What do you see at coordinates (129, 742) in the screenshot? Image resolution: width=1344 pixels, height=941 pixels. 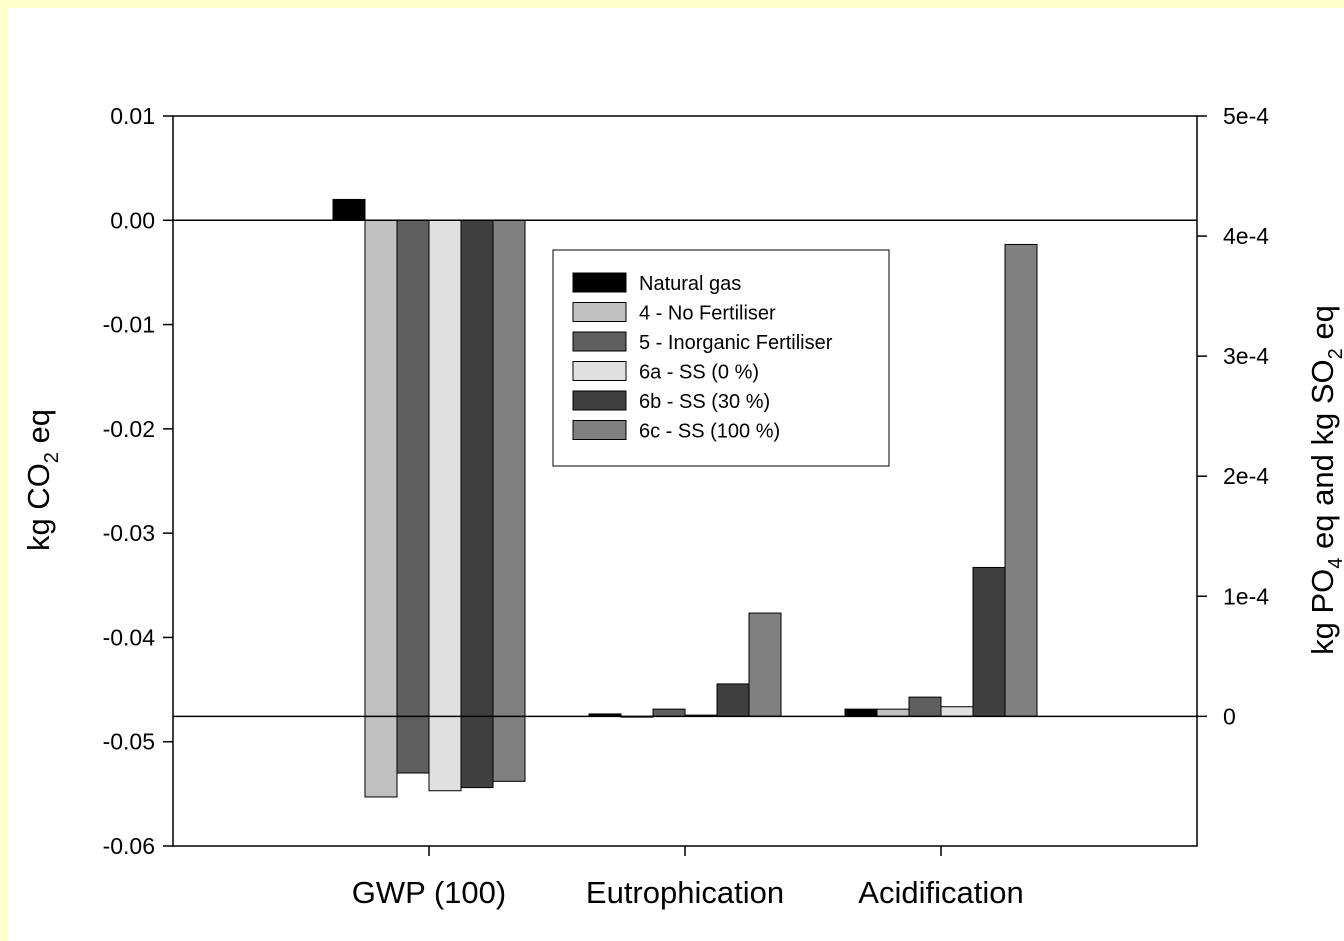 I see `left-tick-label: -0.05` at bounding box center [129, 742].